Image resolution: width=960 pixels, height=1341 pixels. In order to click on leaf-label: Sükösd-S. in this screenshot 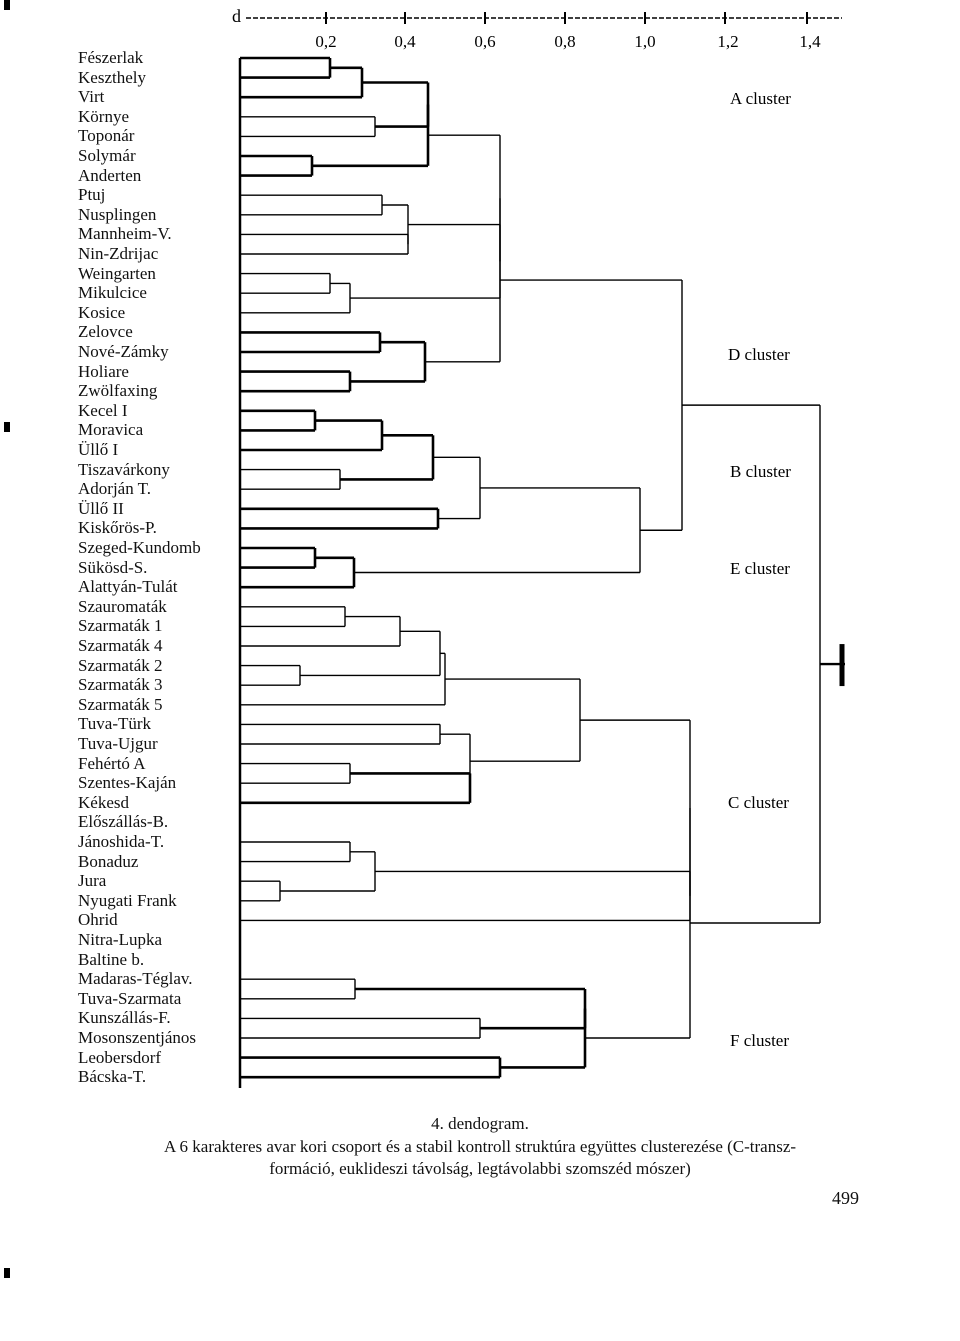, I will do `click(113, 567)`.